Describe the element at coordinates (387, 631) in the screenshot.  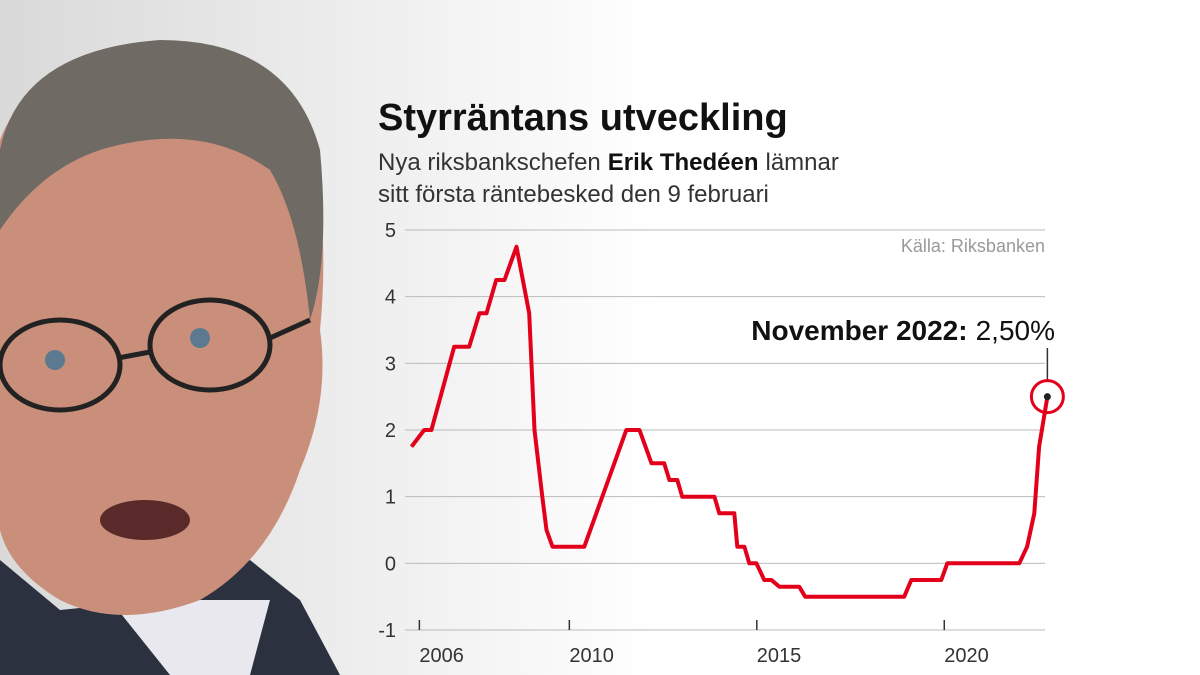
I see `y-tick-label: -1` at that location.